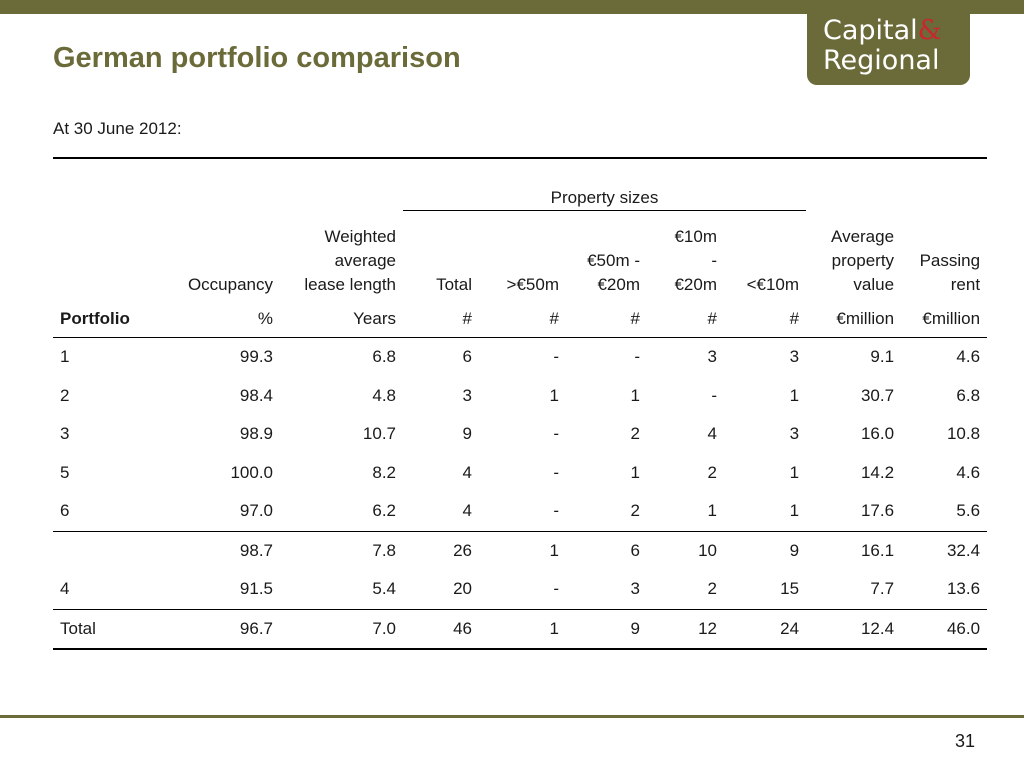  What do you see at coordinates (265, 318) in the screenshot?
I see `unit-cell: %` at bounding box center [265, 318].